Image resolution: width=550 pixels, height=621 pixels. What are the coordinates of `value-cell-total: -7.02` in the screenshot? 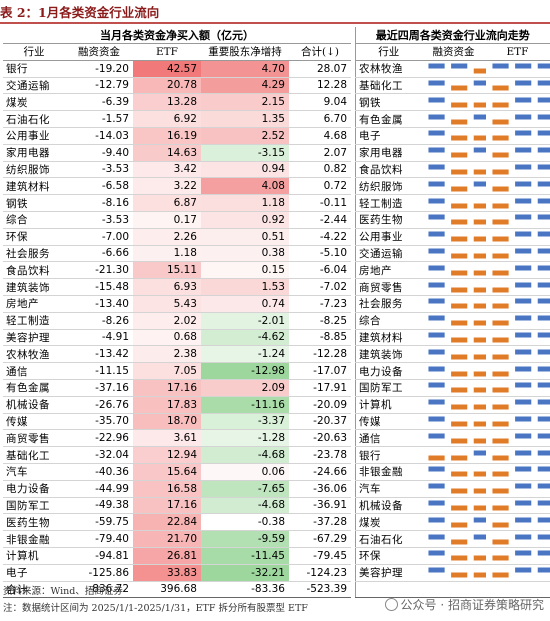 It's located at (320, 287).